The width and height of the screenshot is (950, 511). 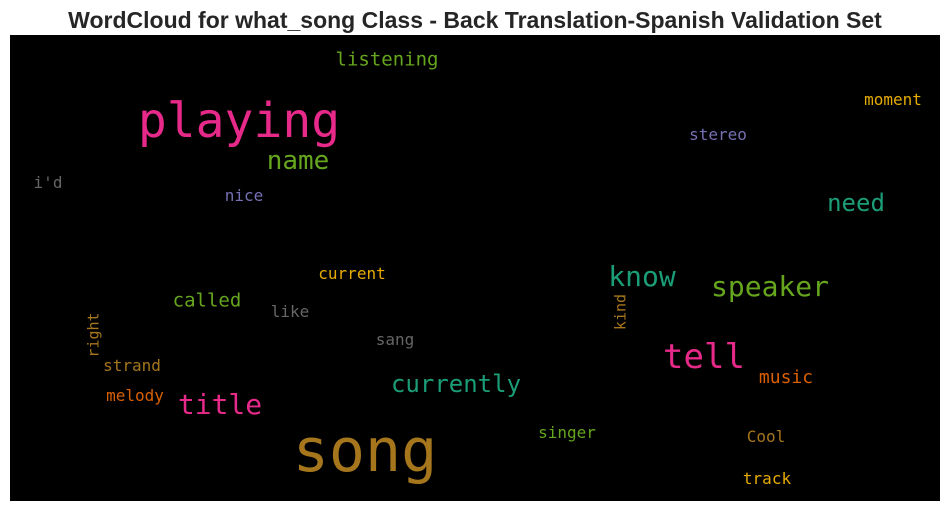 I want to click on word-right: right, so click(x=93, y=335).